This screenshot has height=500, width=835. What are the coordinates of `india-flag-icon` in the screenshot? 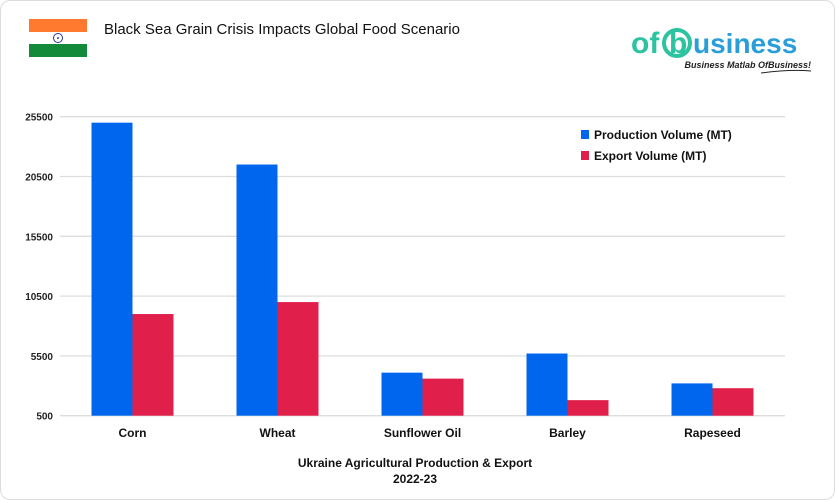 It's located at (58, 38).